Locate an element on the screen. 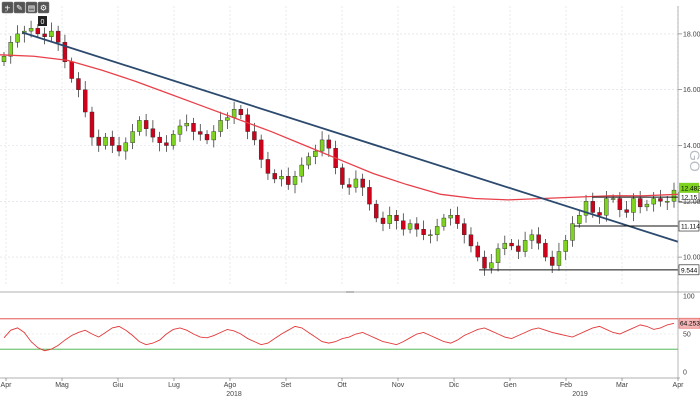  level-tag: 11.114 is located at coordinates (689, 226).